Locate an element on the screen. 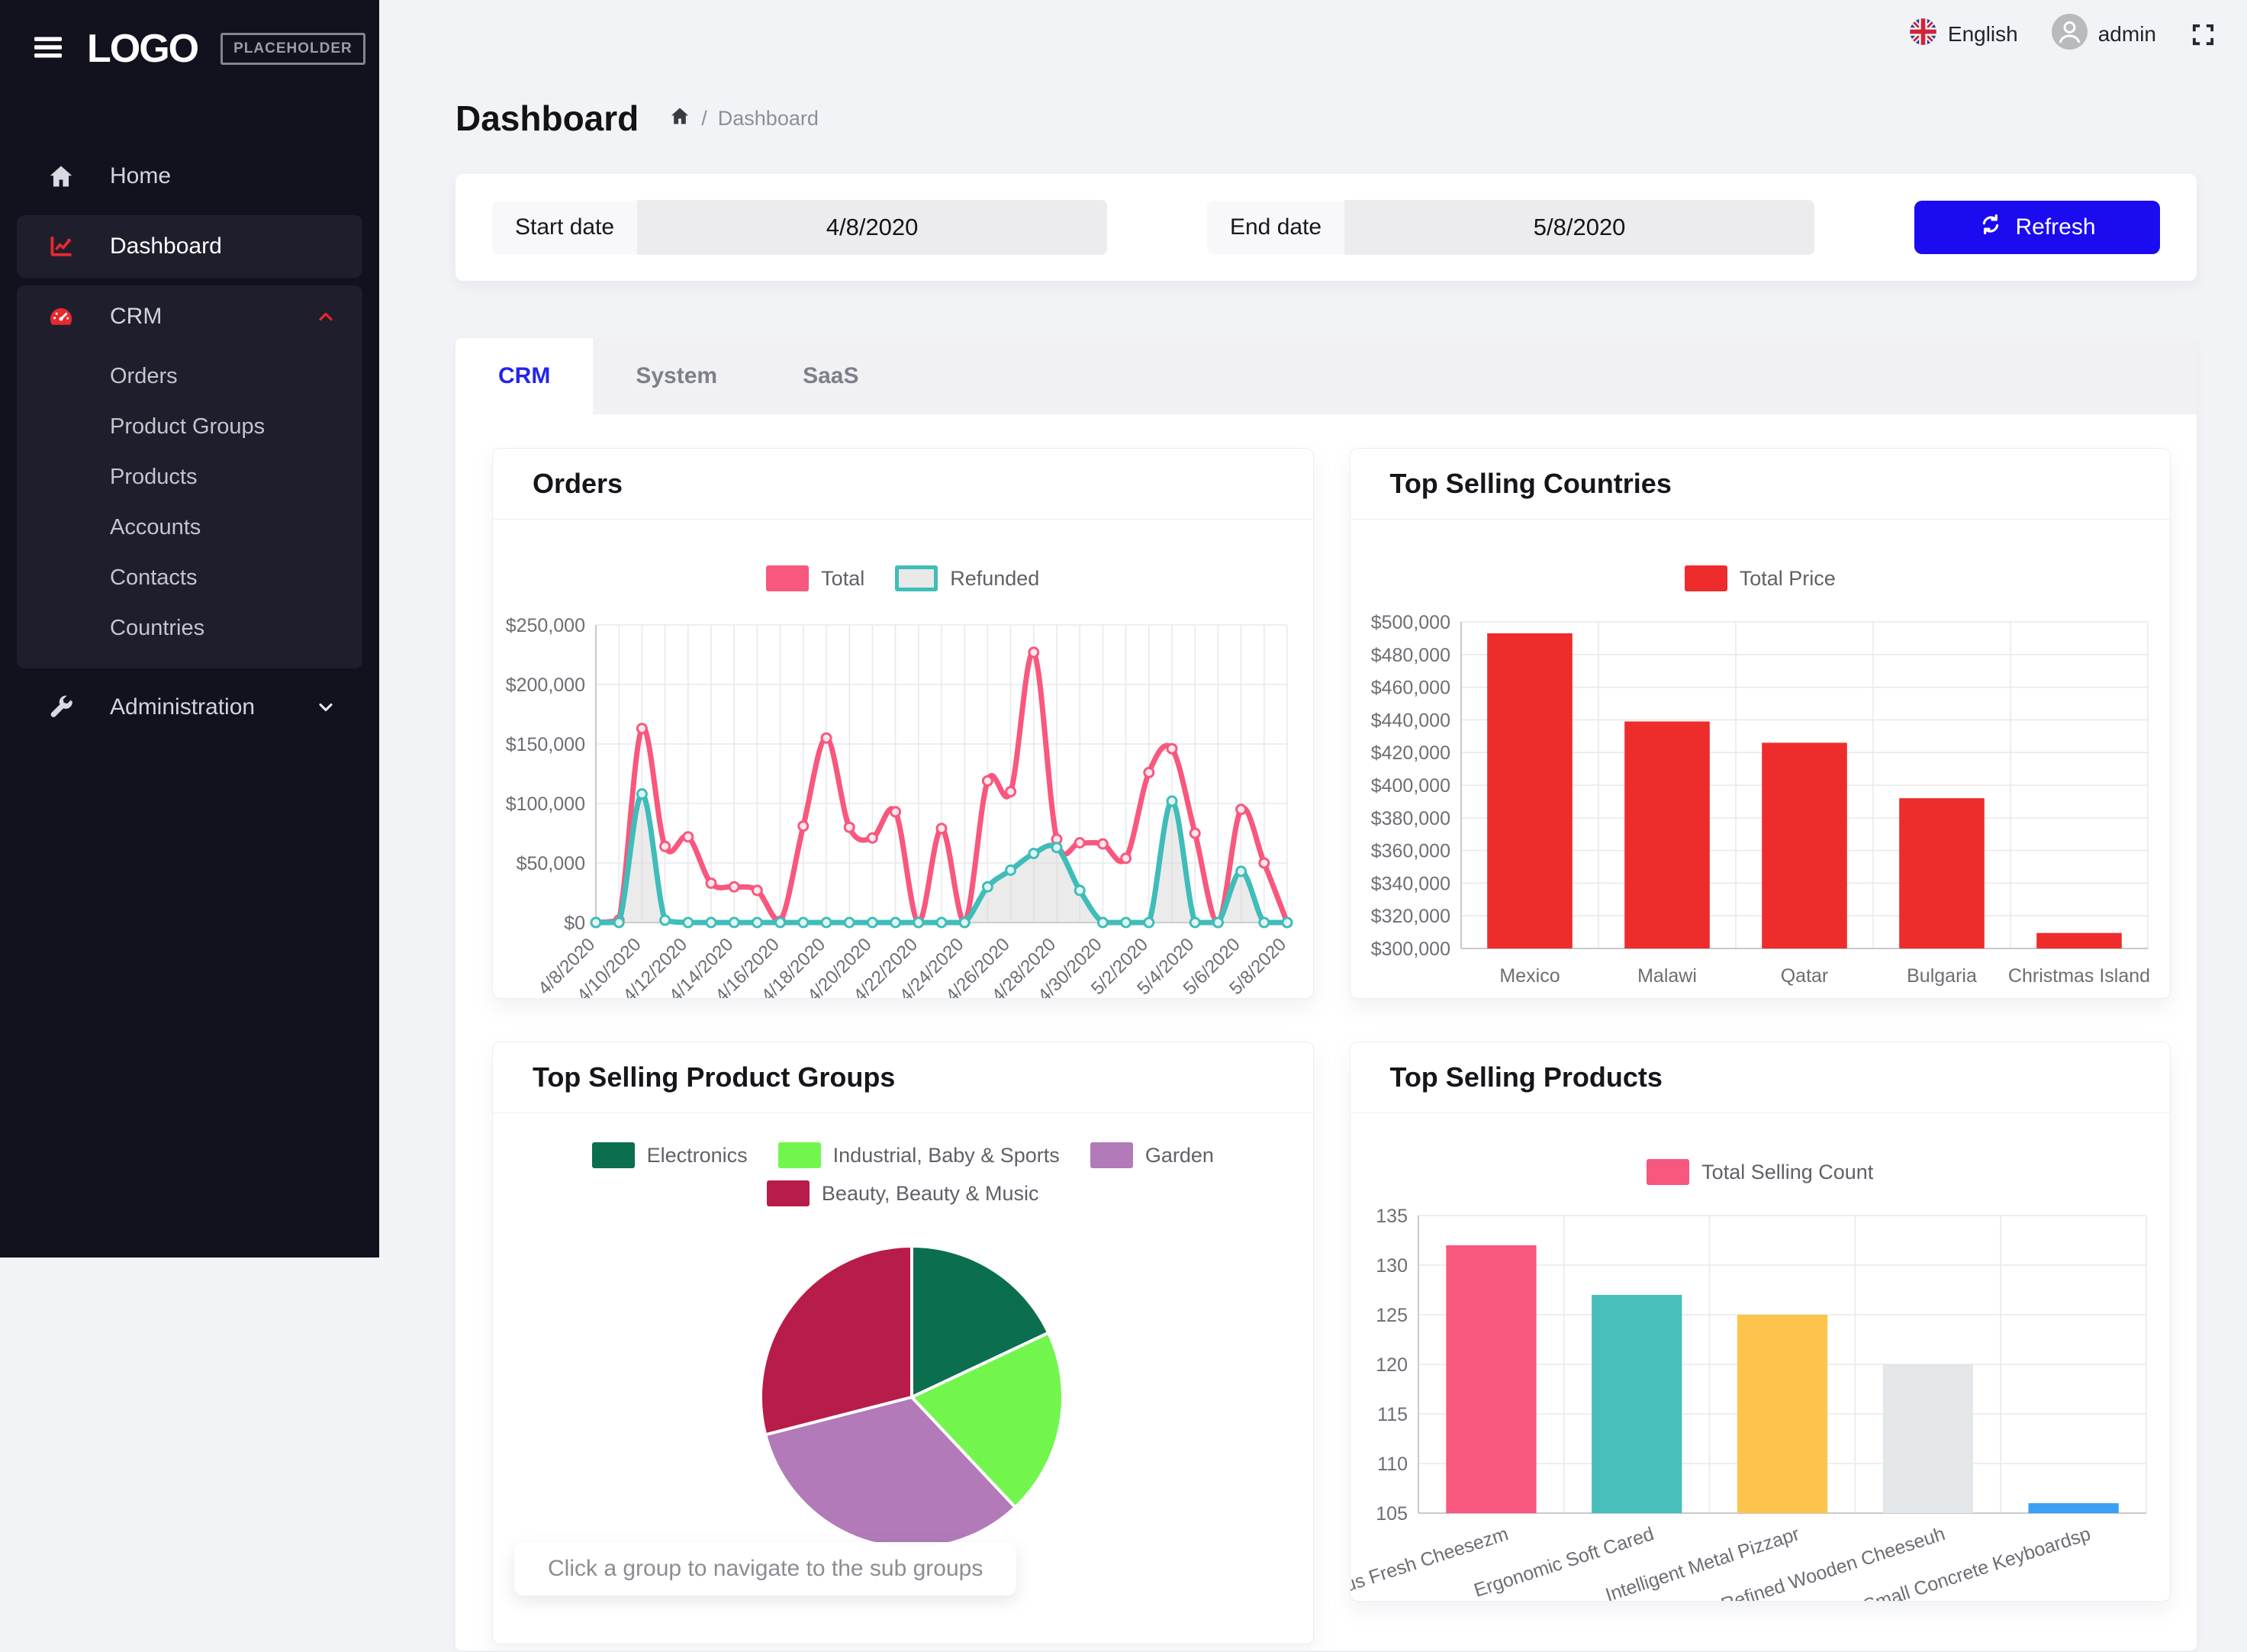 This screenshot has height=1652, width=2247. svg-text: 105 is located at coordinates (1392, 1514).